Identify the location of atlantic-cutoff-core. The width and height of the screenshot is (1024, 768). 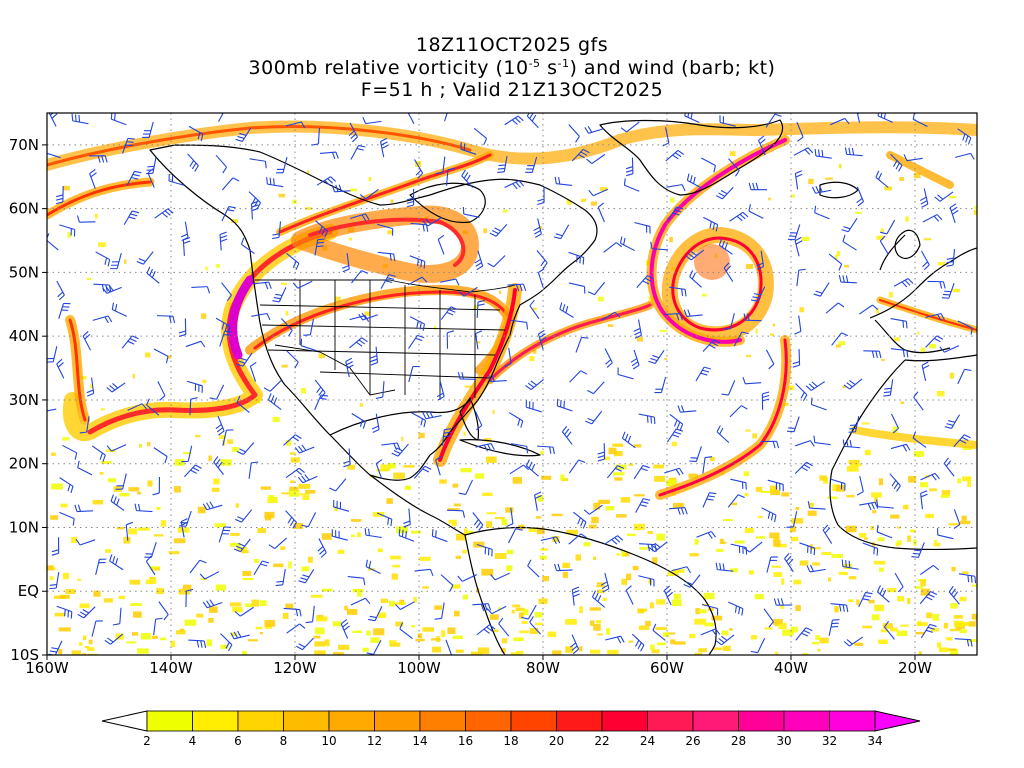
(717, 284).